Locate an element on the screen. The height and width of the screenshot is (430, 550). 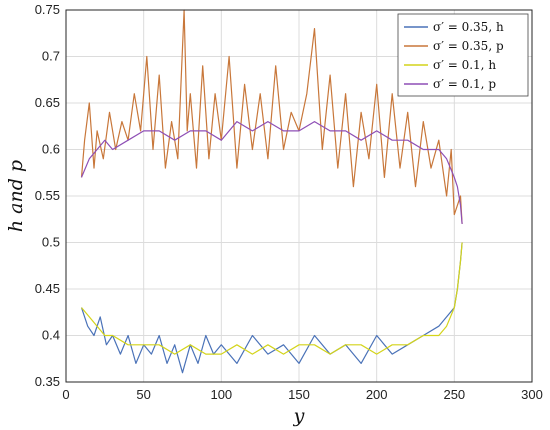
x-axis-label: y is located at coordinates (299, 416).